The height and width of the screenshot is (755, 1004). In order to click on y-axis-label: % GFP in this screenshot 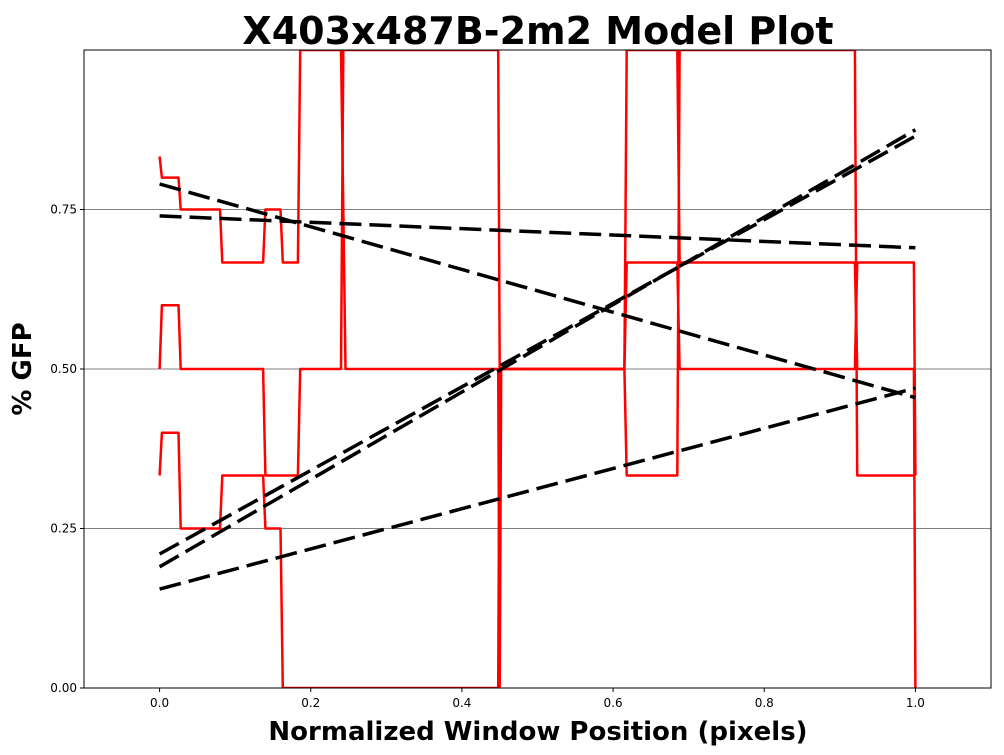, I will do `click(23, 368)`.